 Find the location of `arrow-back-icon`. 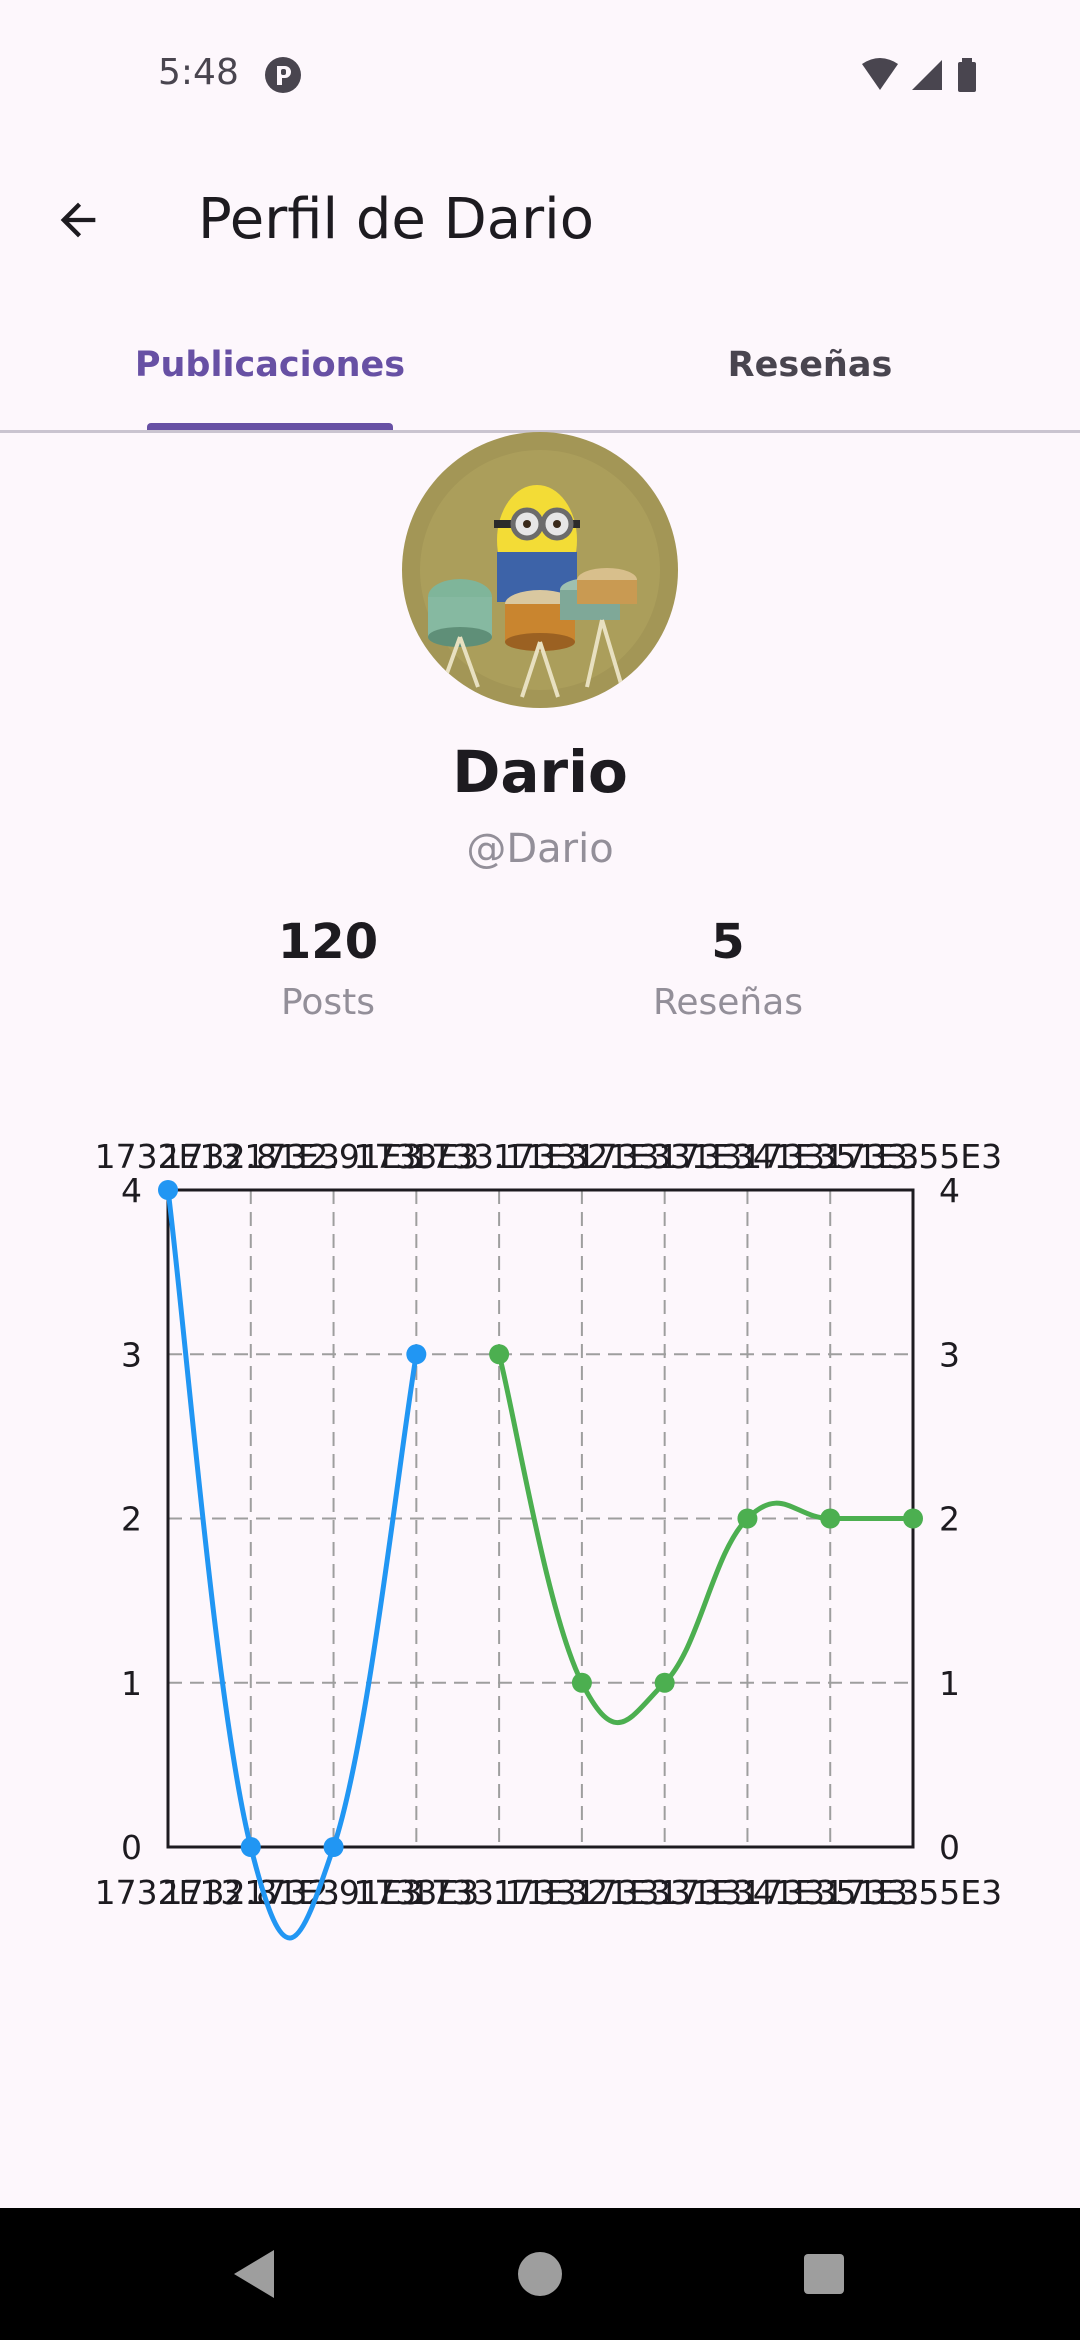

arrow-back-icon is located at coordinates (78, 220).